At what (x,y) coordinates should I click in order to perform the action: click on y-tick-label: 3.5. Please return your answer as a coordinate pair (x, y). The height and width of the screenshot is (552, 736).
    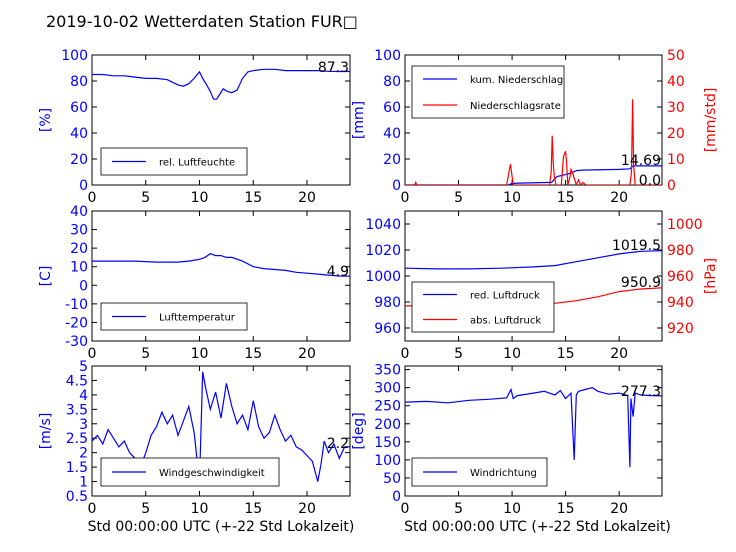
    Looking at the image, I should click on (77, 410).